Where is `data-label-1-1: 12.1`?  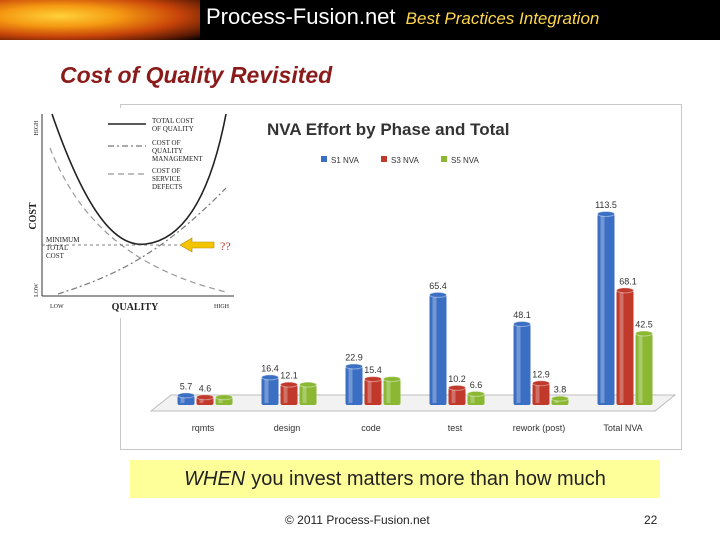
data-label-1-1: 12.1 is located at coordinates (289, 376).